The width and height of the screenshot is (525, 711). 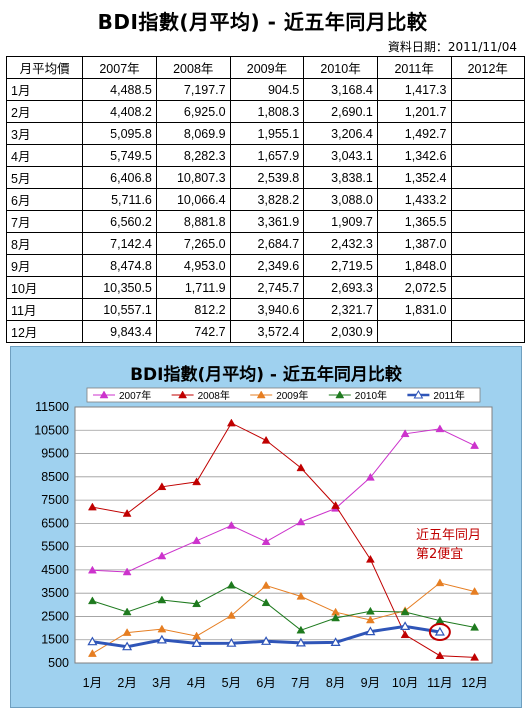 I want to click on value-cell: 10,350.5, so click(x=119, y=287).